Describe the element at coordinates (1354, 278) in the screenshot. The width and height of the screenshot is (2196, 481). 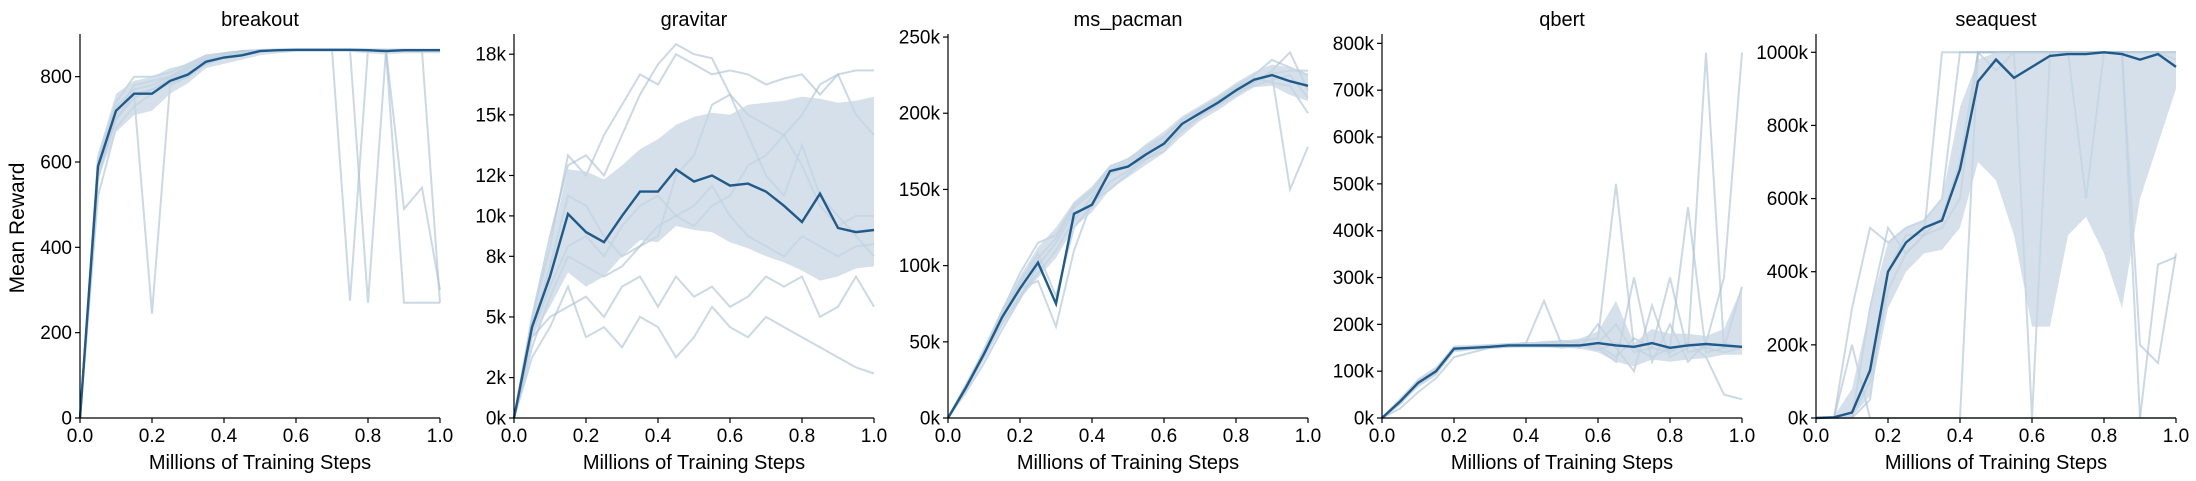
I see `y-tick-label: 300k` at that location.